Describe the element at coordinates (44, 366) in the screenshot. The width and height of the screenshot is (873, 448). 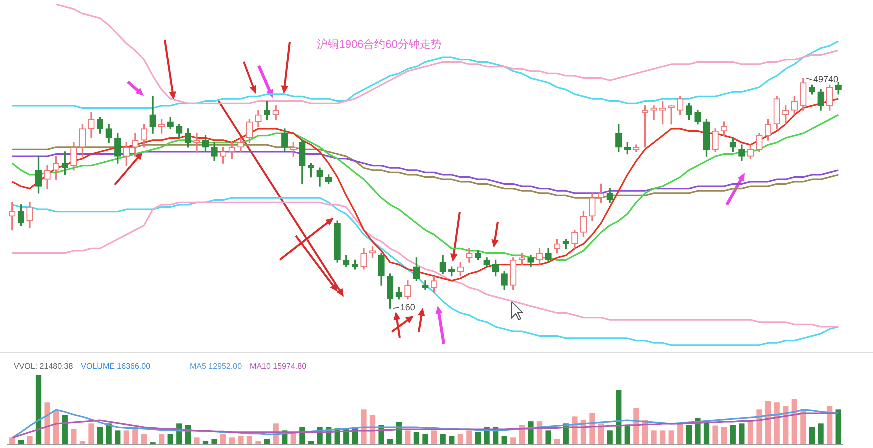
I see `text: VVOL: 21480.38` at that location.